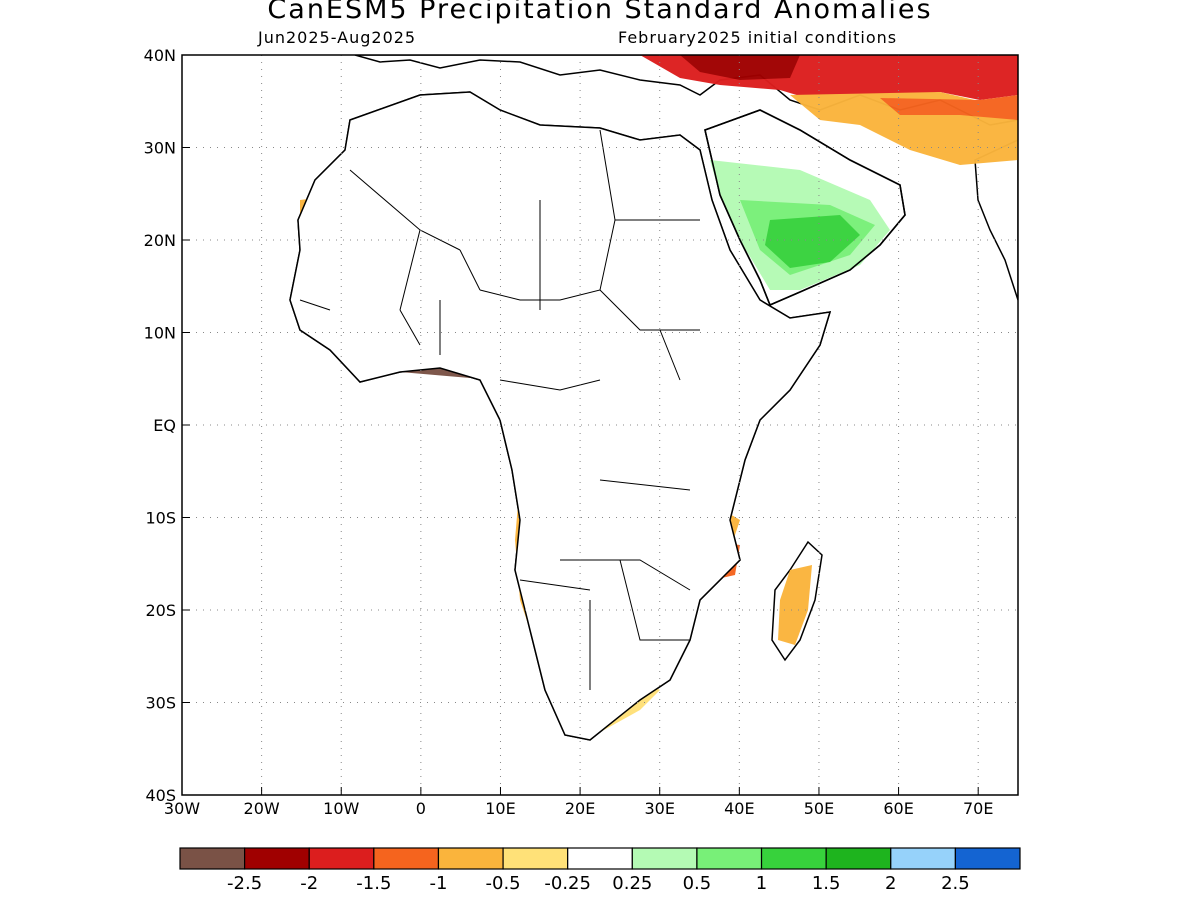 The width and height of the screenshot is (1200, 900). Describe the element at coordinates (697, 883) in the screenshot. I see `colorbar-label: 0.5` at that location.